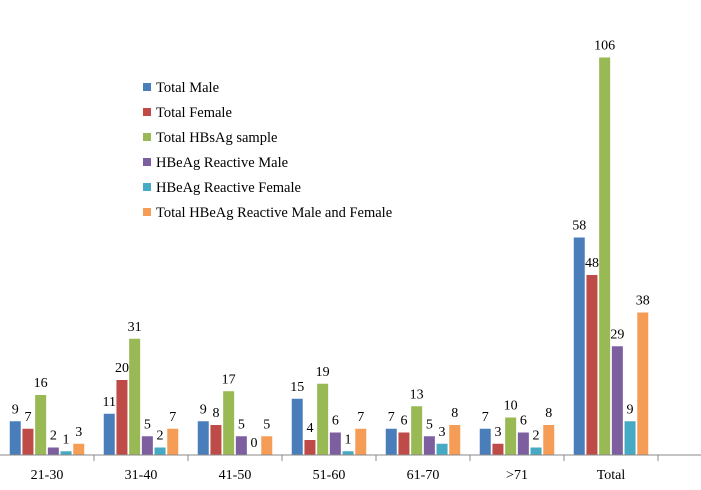 This screenshot has height=490, width=701. What do you see at coordinates (423, 475) in the screenshot?
I see `x-tick-label: 61-70` at bounding box center [423, 475].